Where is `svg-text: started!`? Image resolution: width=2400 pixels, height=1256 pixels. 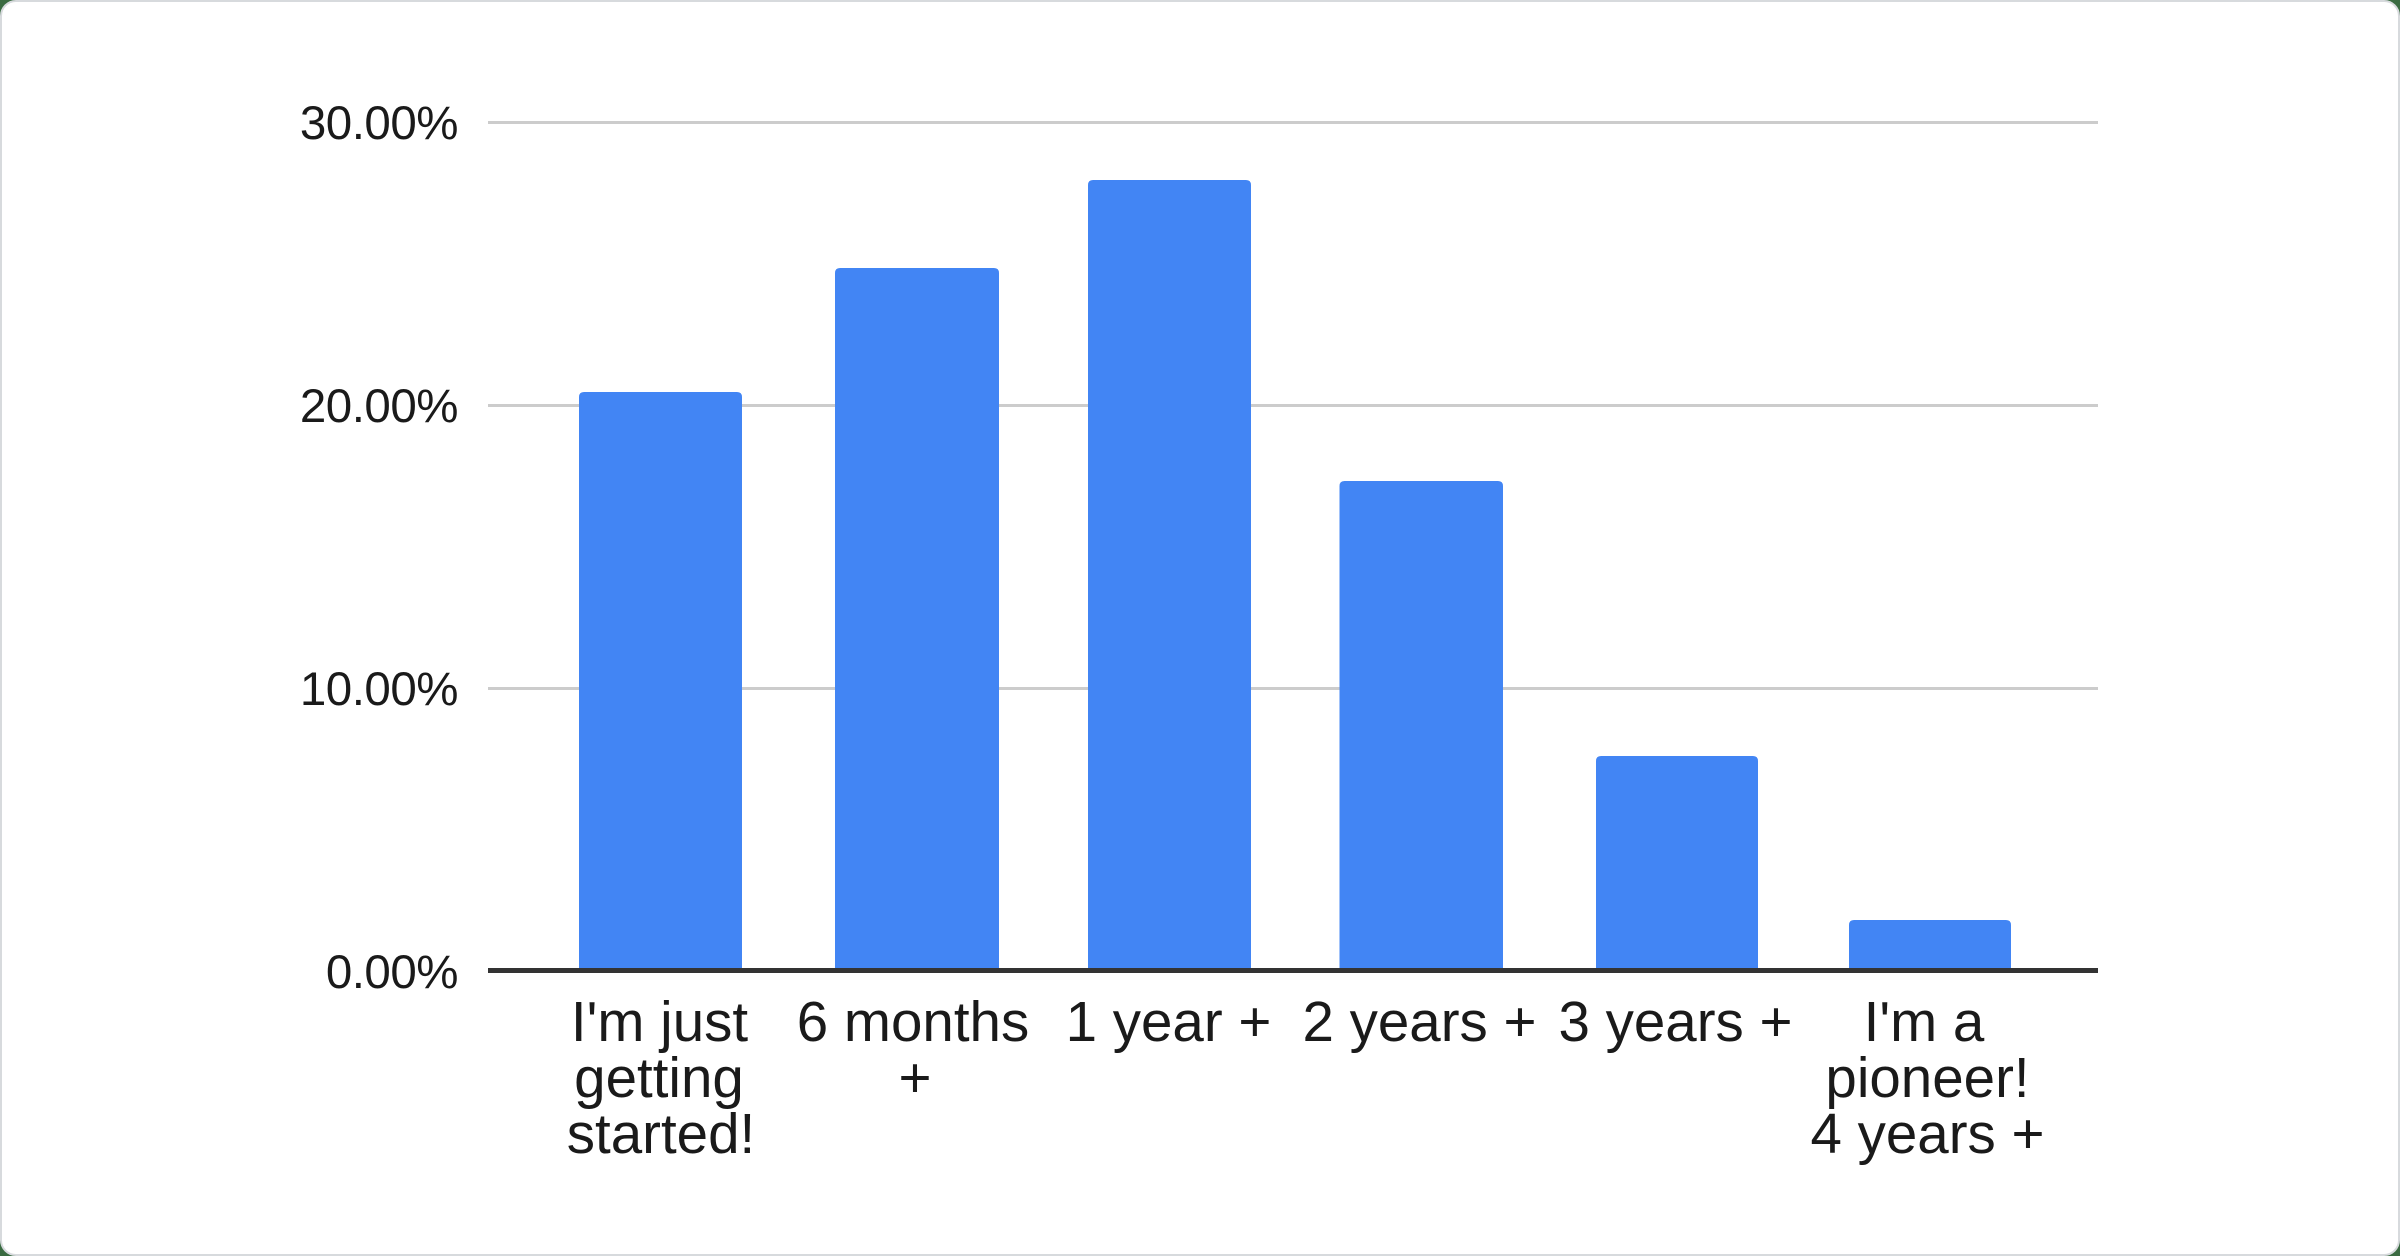
svg-text: started! is located at coordinates (661, 1133).